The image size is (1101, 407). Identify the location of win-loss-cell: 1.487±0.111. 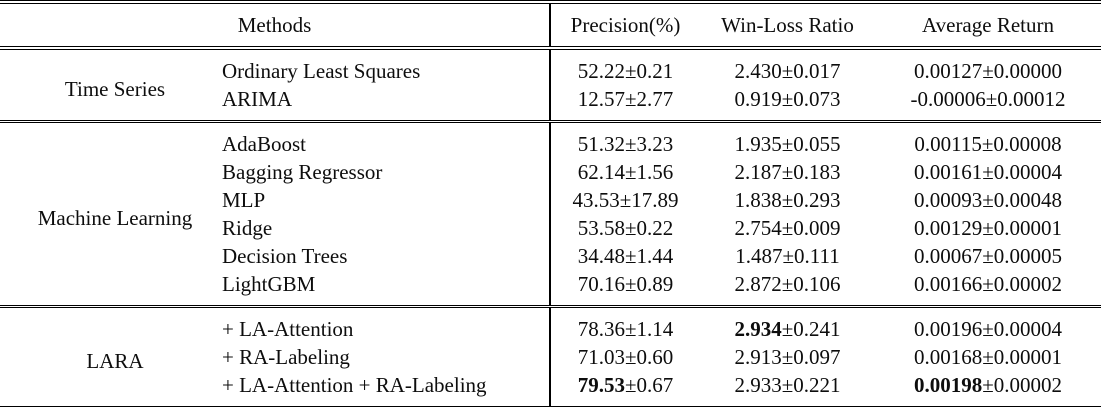
(787, 256).